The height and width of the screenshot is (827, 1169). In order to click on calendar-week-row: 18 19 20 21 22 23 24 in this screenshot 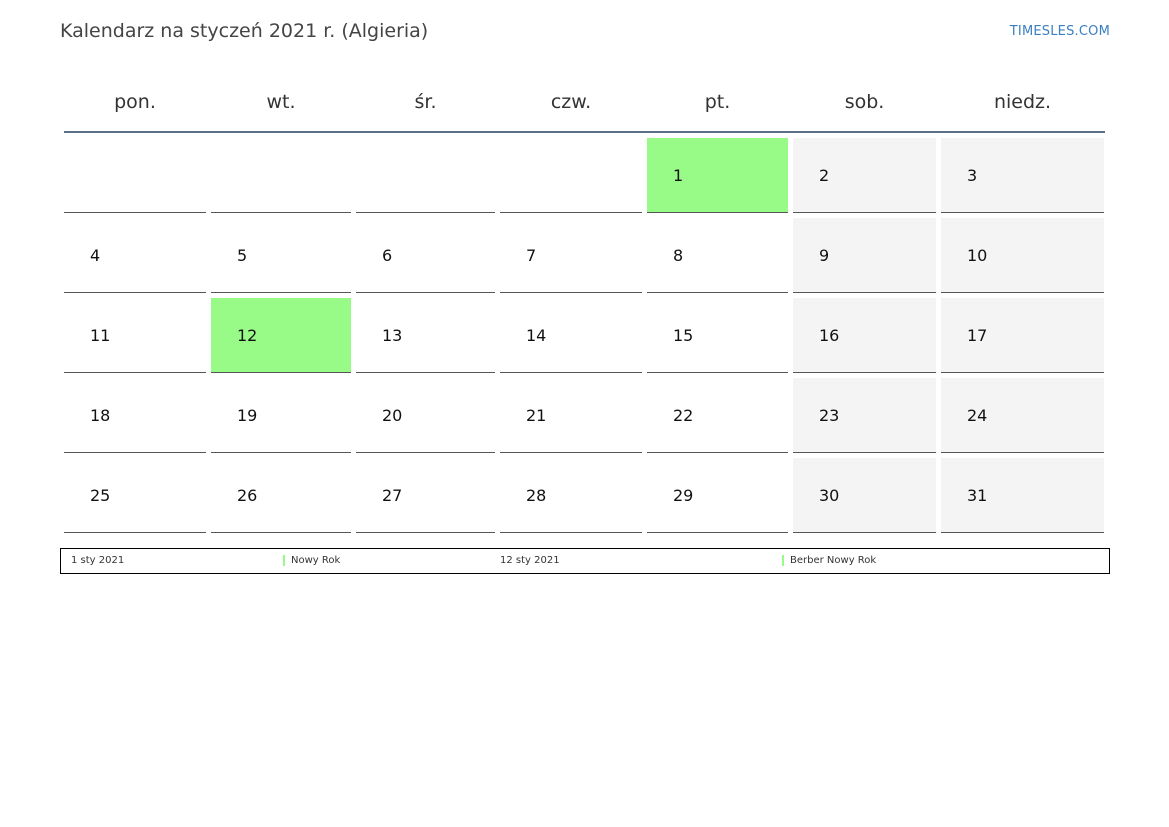, I will do `click(584, 415)`.